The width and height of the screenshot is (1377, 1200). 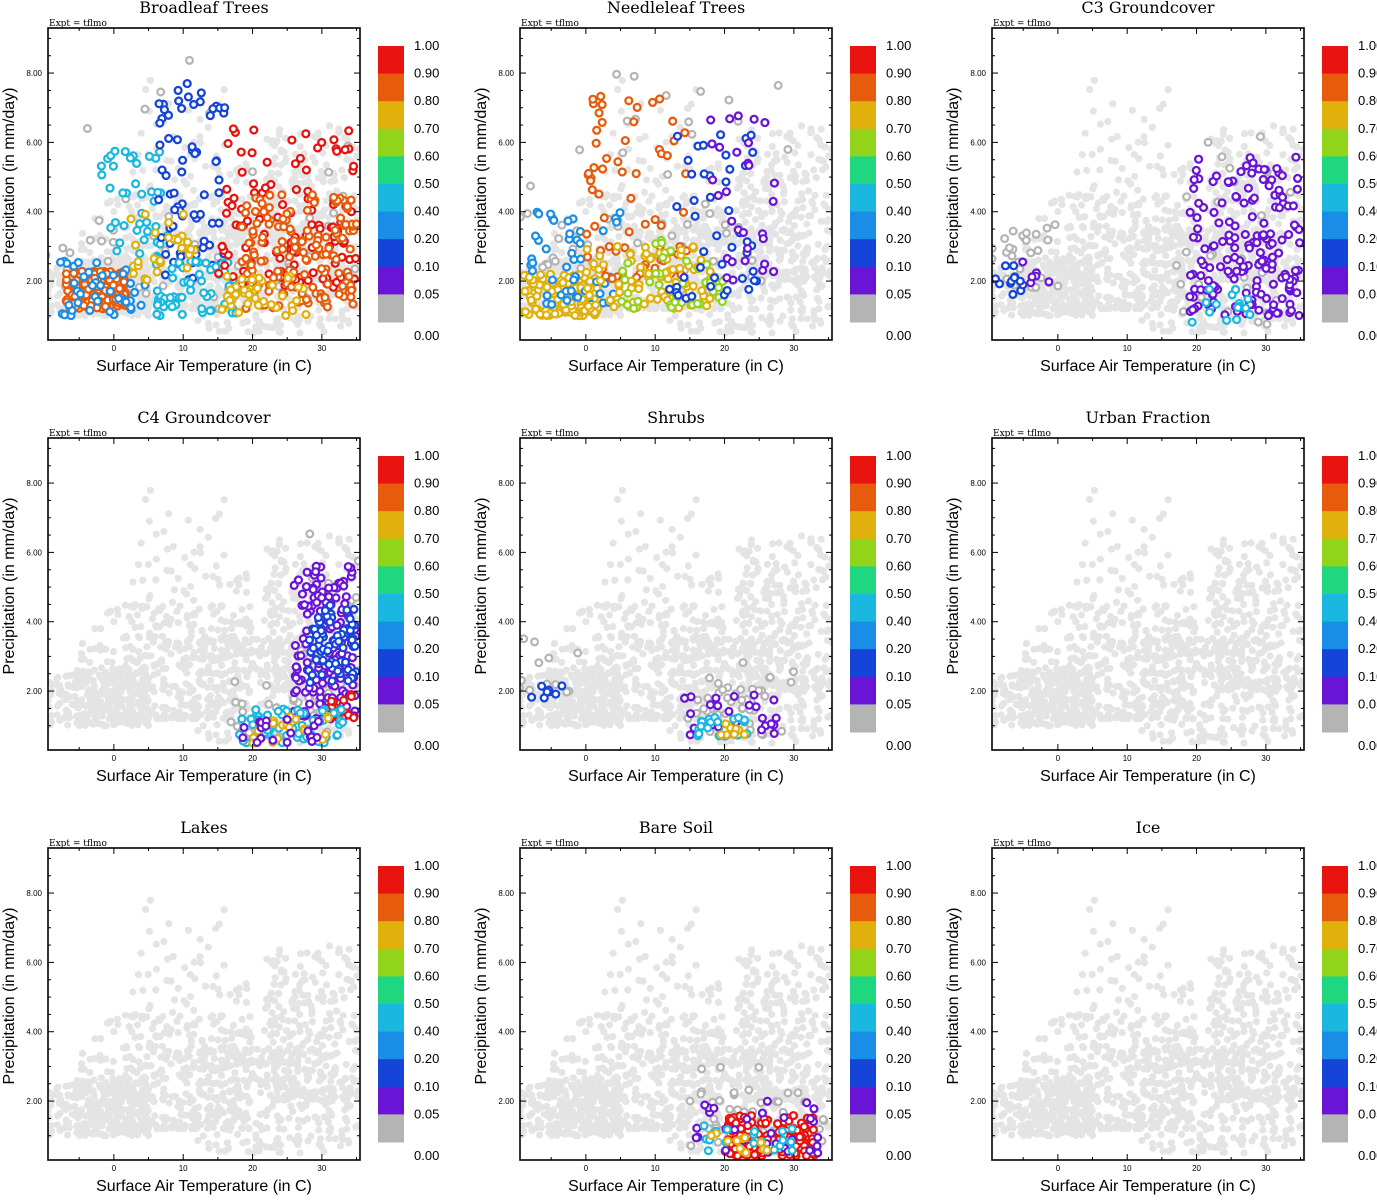 What do you see at coordinates (426, 128) in the screenshot?
I see `colorbar-label: 0.70` at bounding box center [426, 128].